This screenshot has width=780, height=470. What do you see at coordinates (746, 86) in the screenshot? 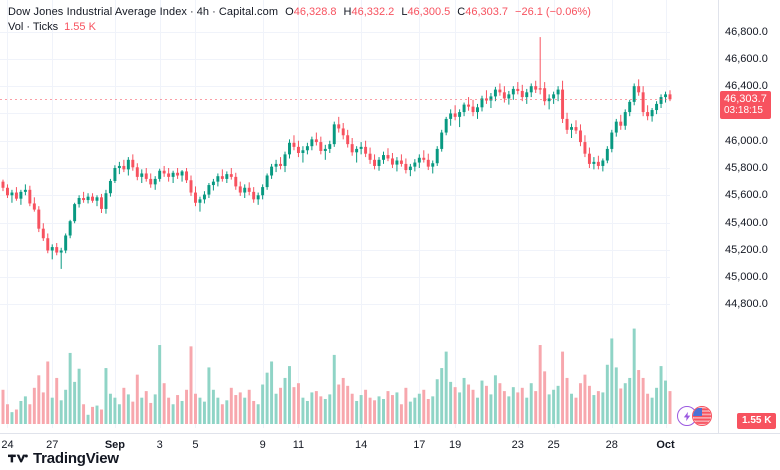
I see `price-tick-label: 46,400.0` at bounding box center [746, 86].